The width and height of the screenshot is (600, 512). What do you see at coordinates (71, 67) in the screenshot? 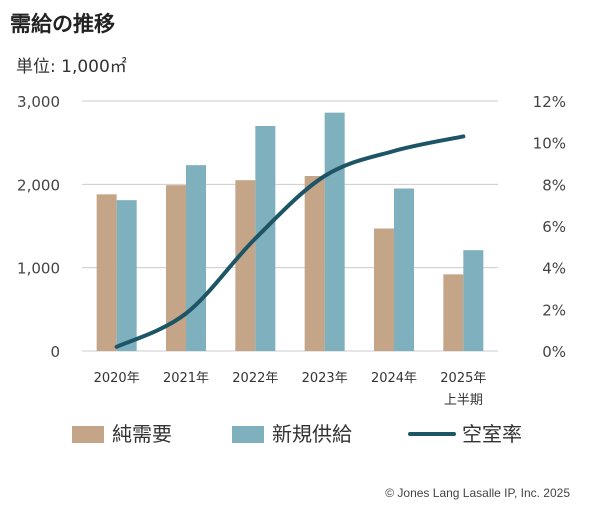
I see `unit-label: 単位: 1,000㎡` at bounding box center [71, 67].